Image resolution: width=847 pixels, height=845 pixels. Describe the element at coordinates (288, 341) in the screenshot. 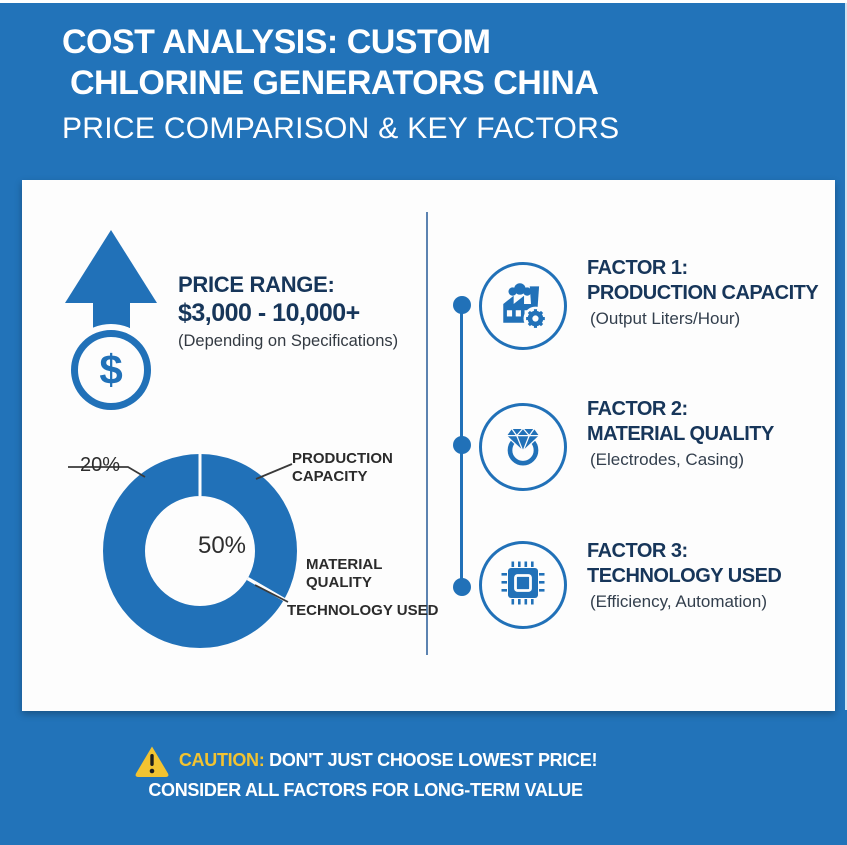

I see `price-range-note: (Depending on Specifications)` at that location.